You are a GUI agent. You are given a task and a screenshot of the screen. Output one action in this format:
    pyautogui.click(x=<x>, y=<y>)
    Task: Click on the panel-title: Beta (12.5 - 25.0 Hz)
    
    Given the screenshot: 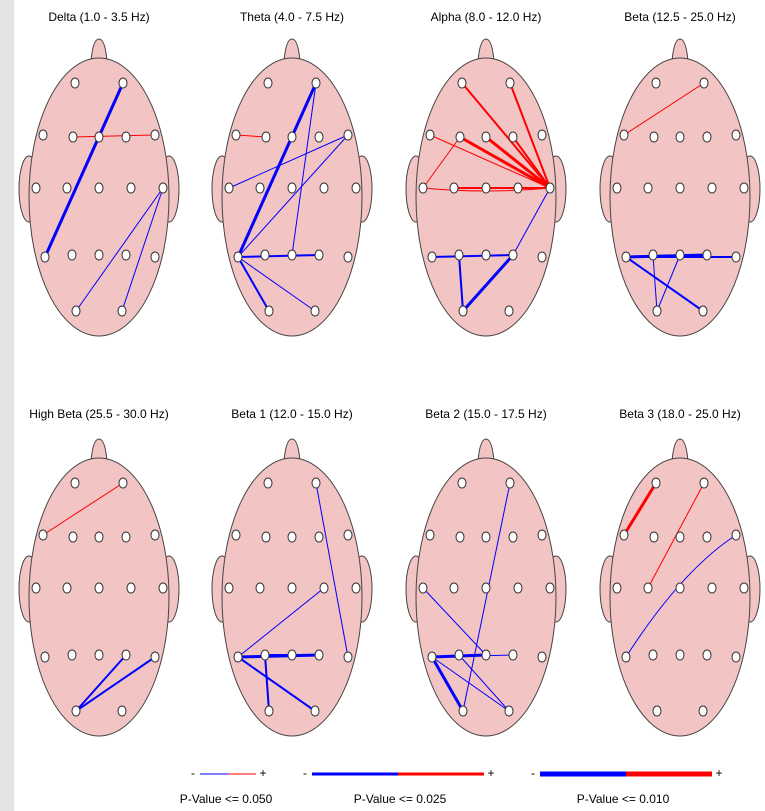 What is the action you would take?
    pyautogui.click(x=679, y=17)
    